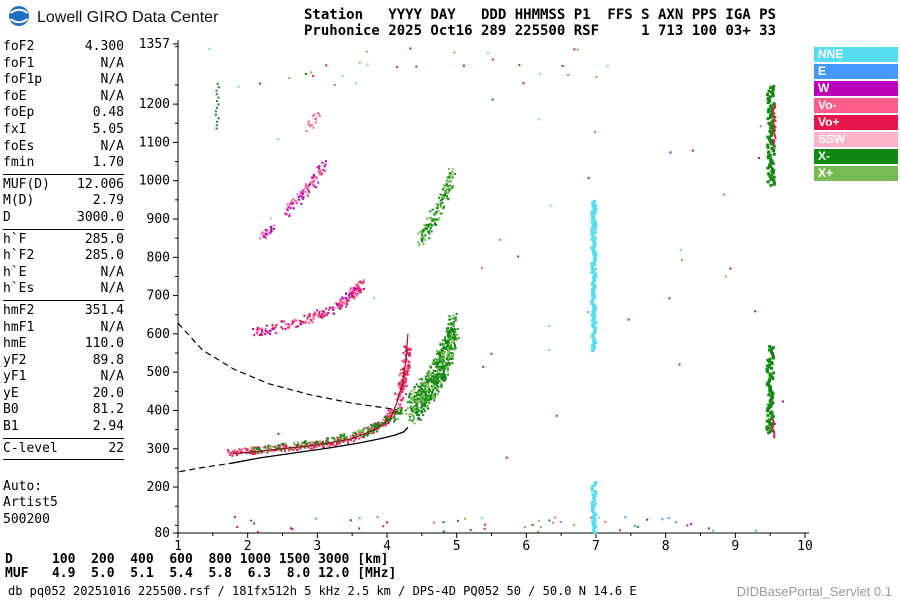 Image resolution: width=900 pixels, height=600 pixels. I want to click on param-label: Auto:, so click(23, 486).